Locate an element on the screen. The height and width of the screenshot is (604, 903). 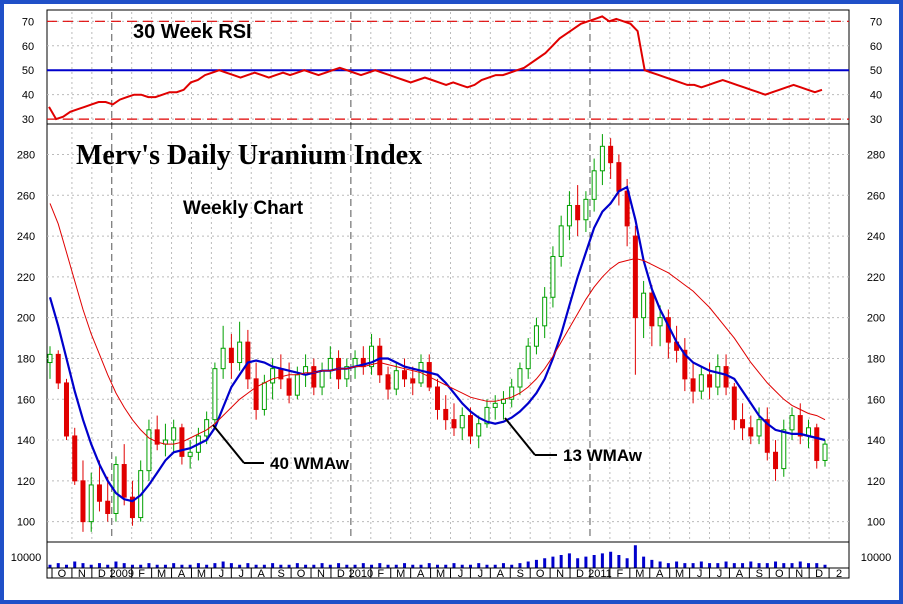
price-tick-left: 160 is located at coordinates (26, 400).